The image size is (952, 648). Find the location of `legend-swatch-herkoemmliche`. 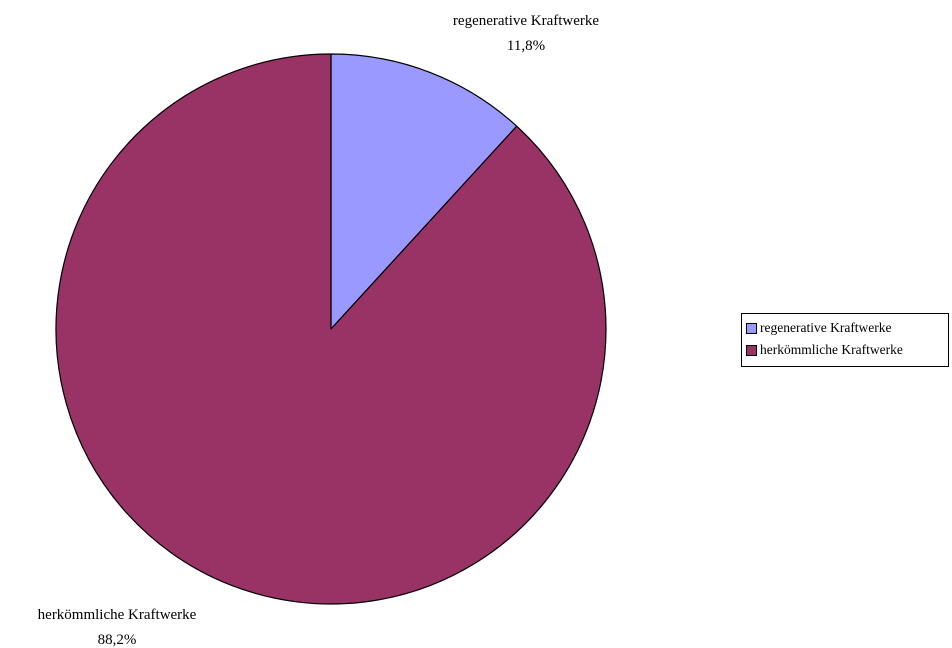

legend-swatch-herkoemmliche is located at coordinates (751, 350).